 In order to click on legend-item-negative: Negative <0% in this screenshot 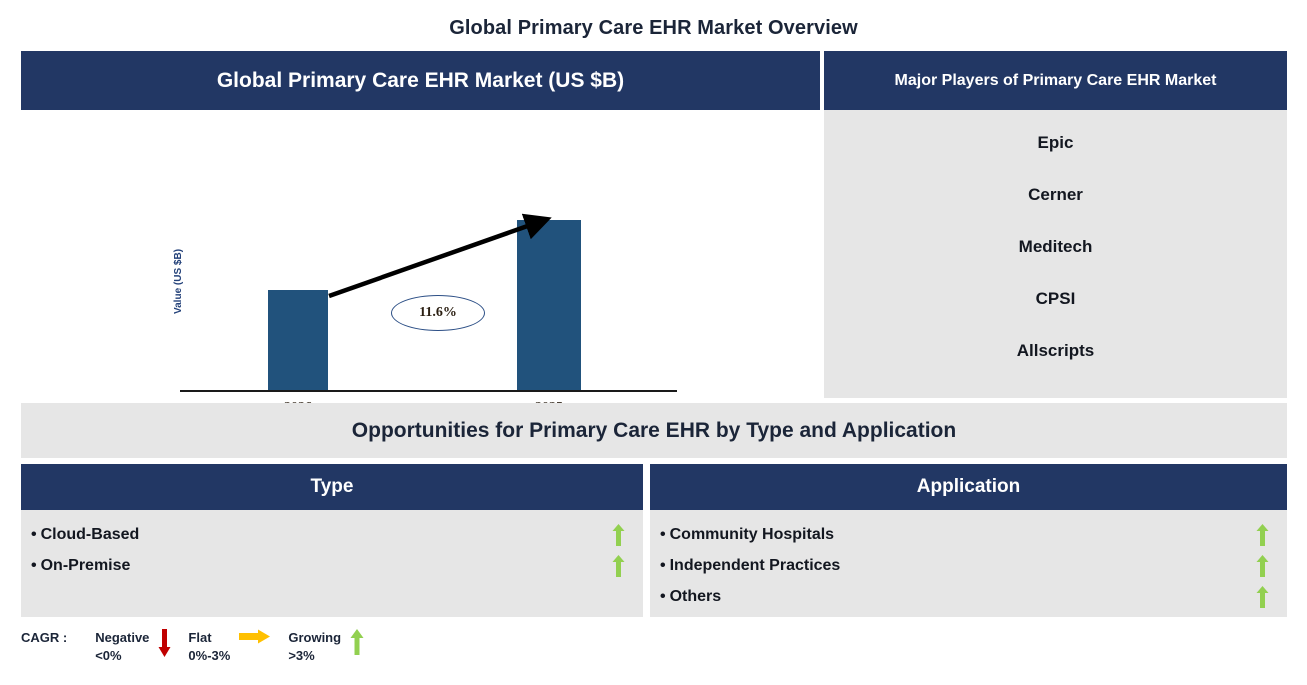, I will do `click(137, 647)`.